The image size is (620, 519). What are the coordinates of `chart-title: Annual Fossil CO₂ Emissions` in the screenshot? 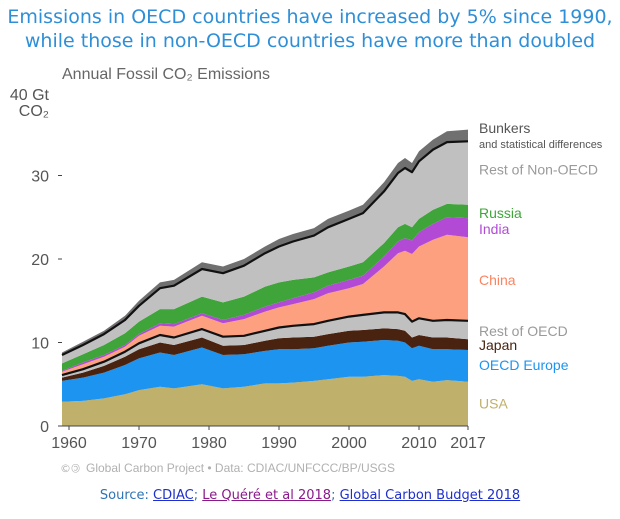 It's located at (166, 74).